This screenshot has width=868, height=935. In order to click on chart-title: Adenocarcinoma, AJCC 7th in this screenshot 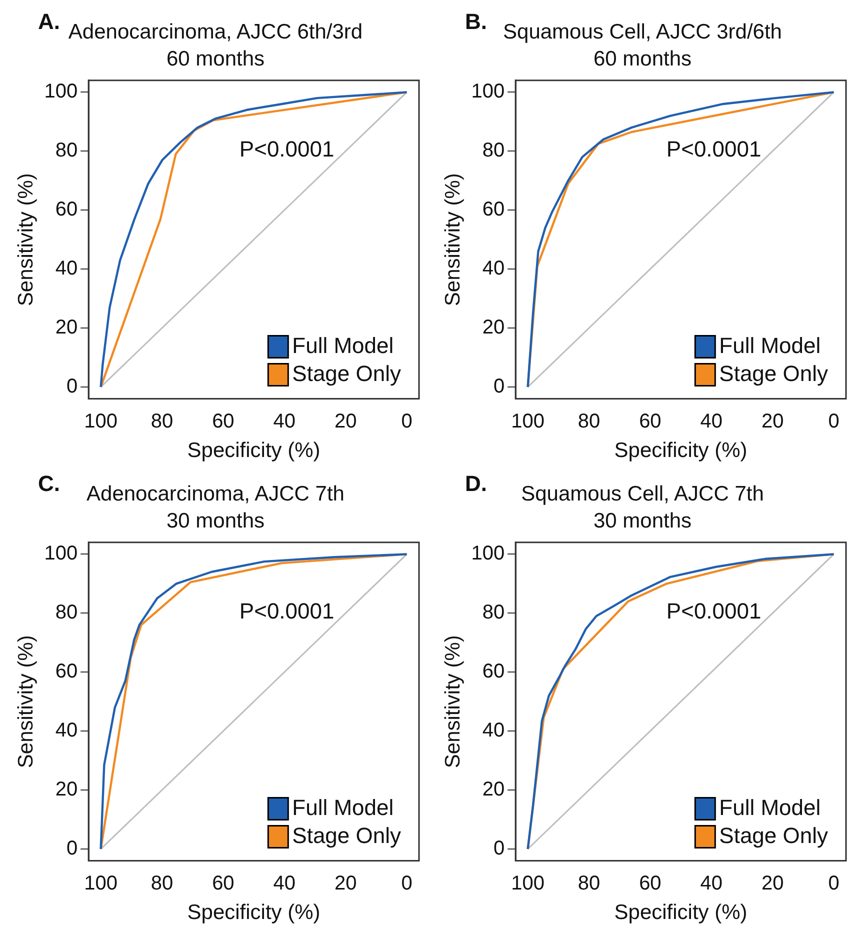, I will do `click(215, 494)`.